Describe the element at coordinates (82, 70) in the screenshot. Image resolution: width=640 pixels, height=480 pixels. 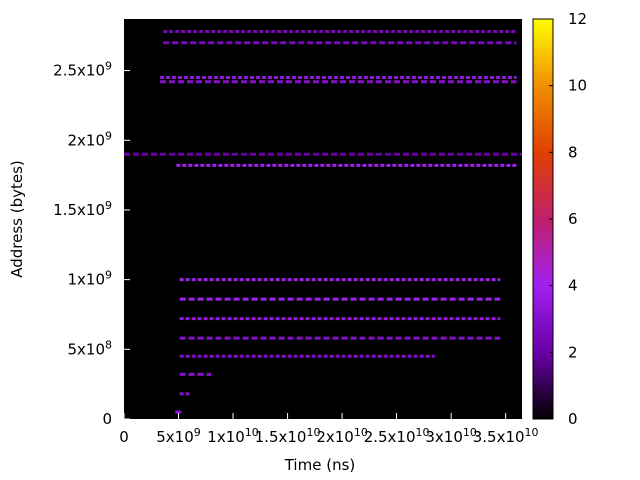
I see `y-tick-label: 2.5x10⁹` at that location.